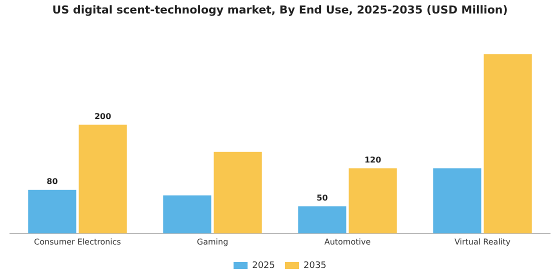 This screenshot has width=560, height=280. I want to click on x-tick-label: Virtual Reality, so click(482, 241).